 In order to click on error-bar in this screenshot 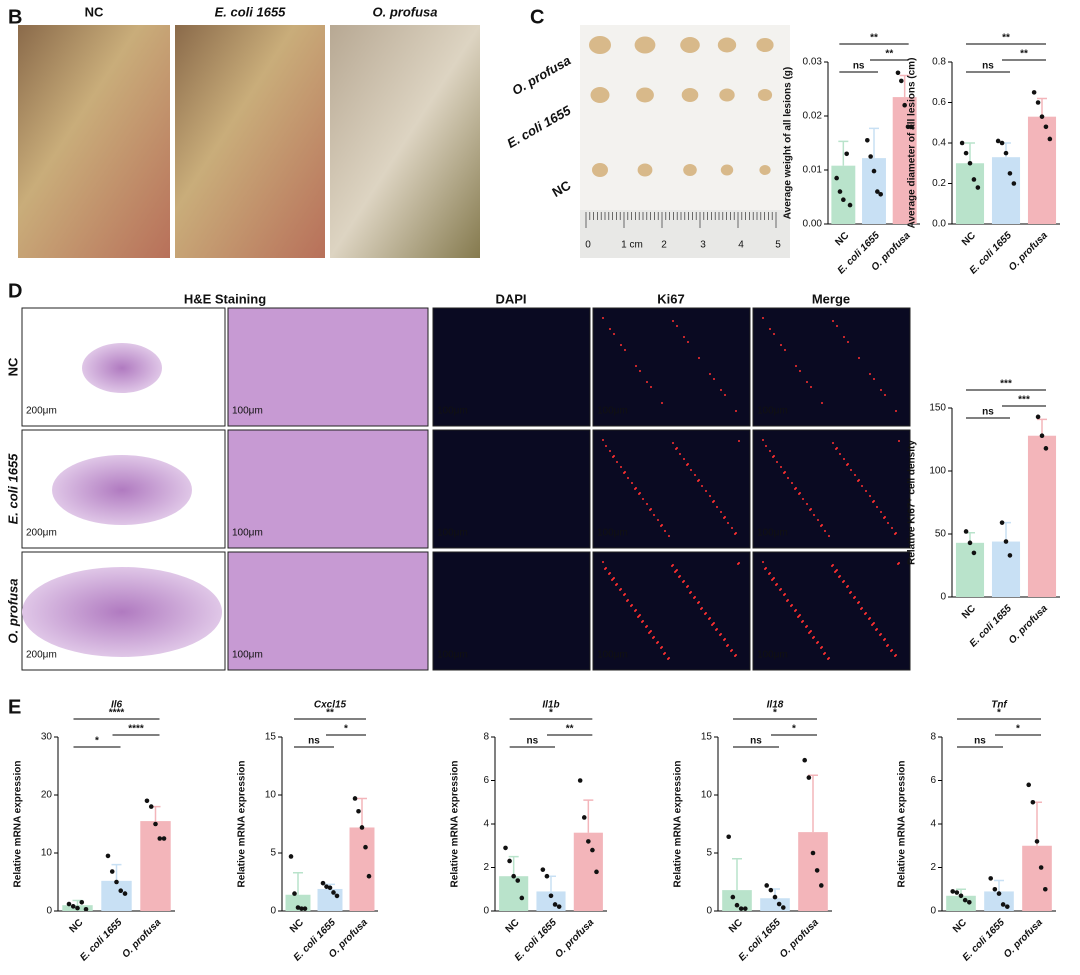, I will do `click(1042, 427)`.